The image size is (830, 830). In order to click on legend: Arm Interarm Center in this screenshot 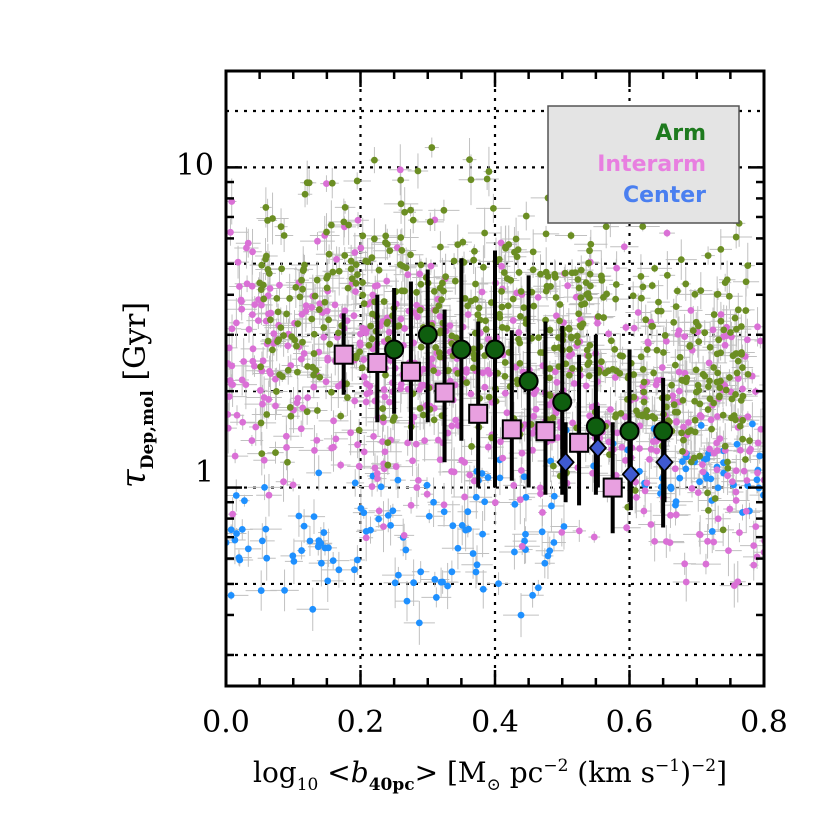, I will do `click(643, 164)`.